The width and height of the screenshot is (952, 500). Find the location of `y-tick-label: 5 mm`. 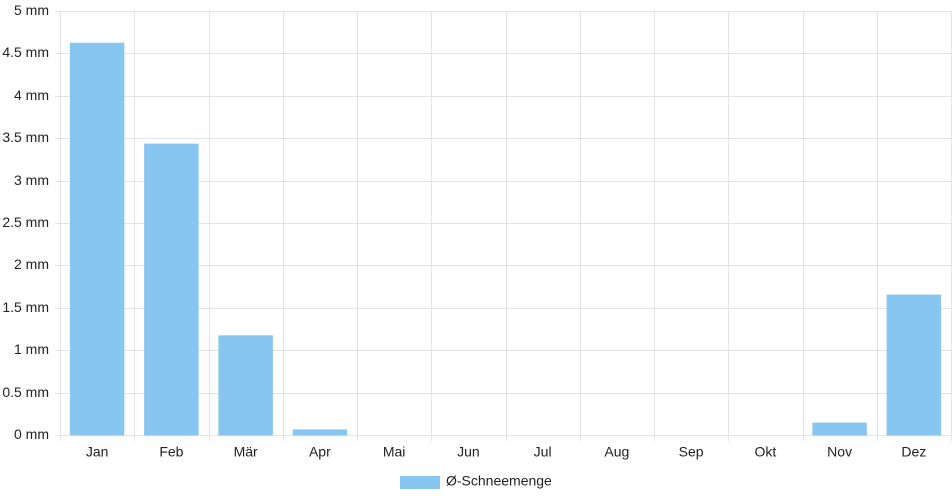

y-tick-label: 5 mm is located at coordinates (31, 10).